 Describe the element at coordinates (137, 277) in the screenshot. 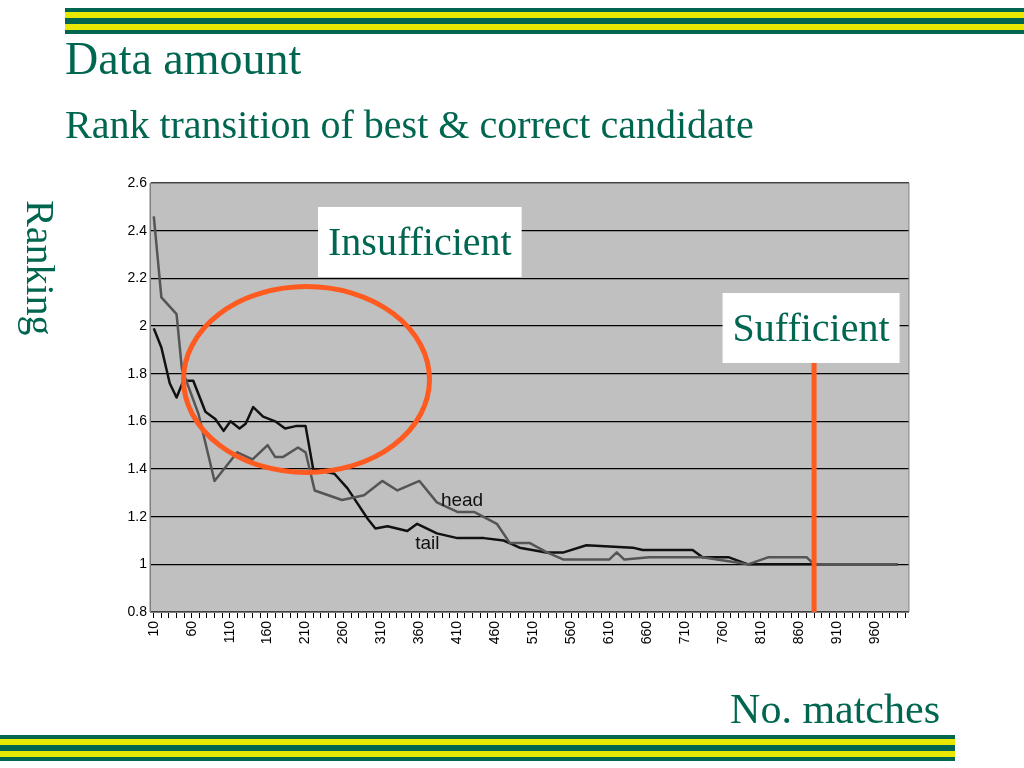

I see `y-tick-label: 2.2` at that location.